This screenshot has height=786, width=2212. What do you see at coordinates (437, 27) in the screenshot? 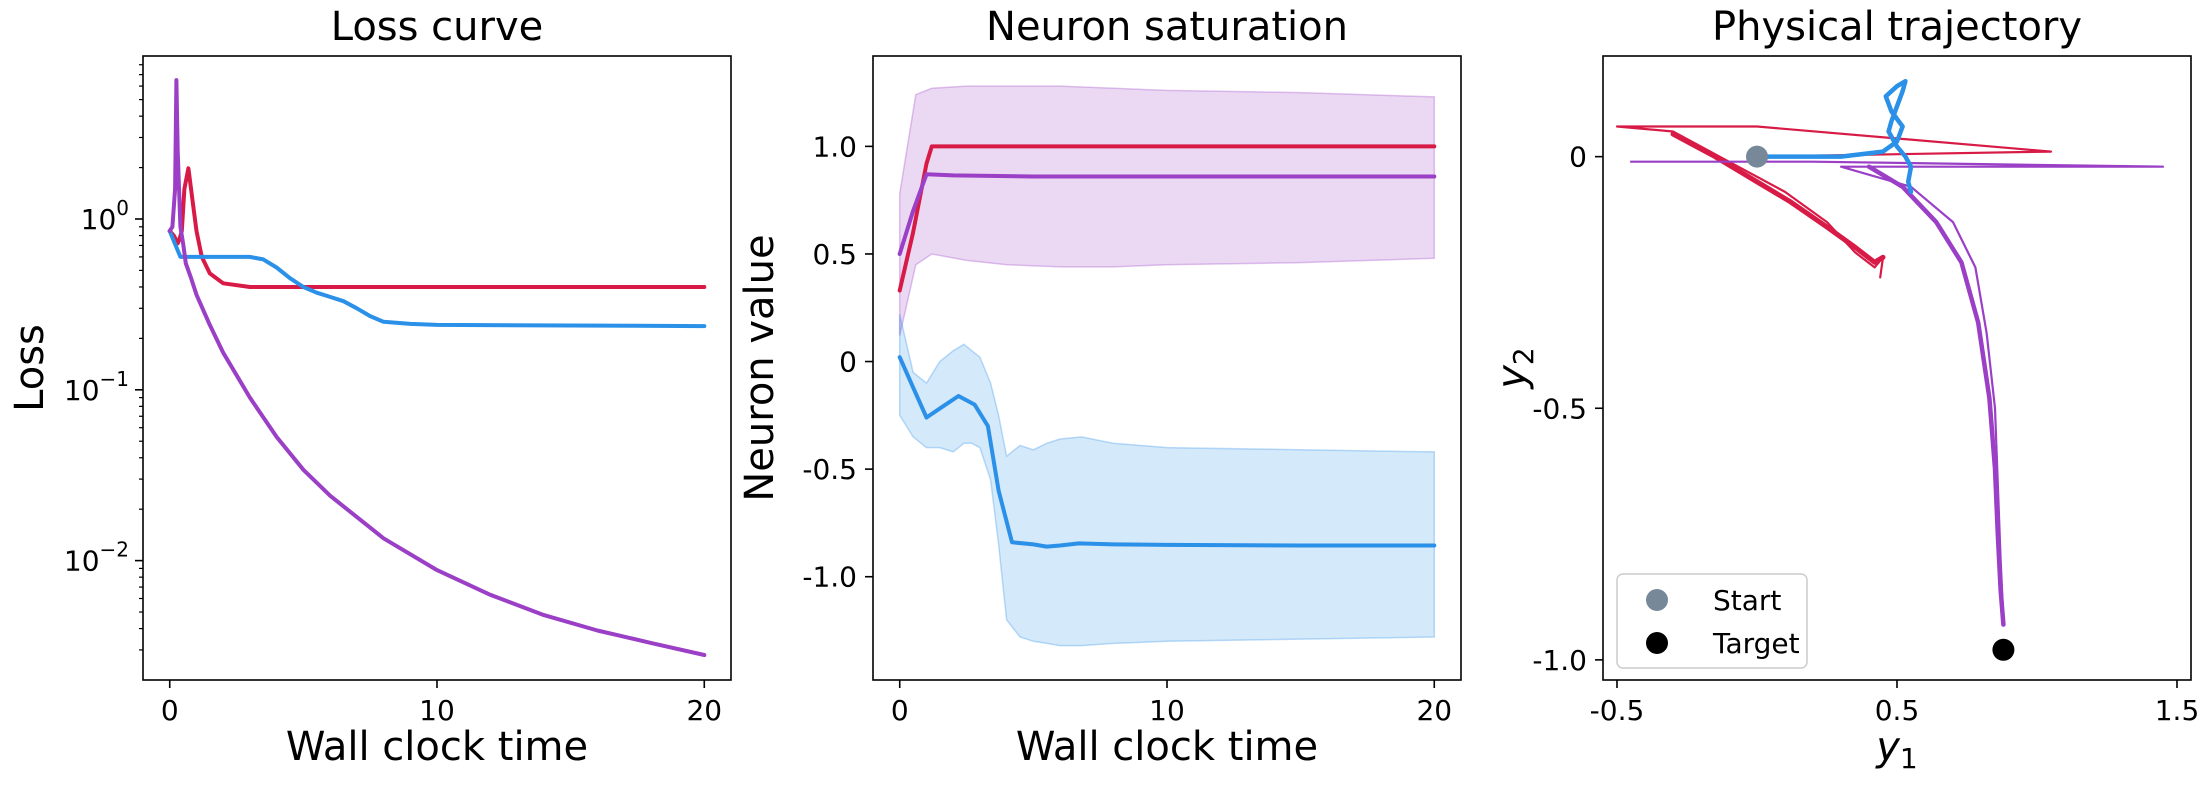
I see `chart-title: Loss curve` at bounding box center [437, 27].